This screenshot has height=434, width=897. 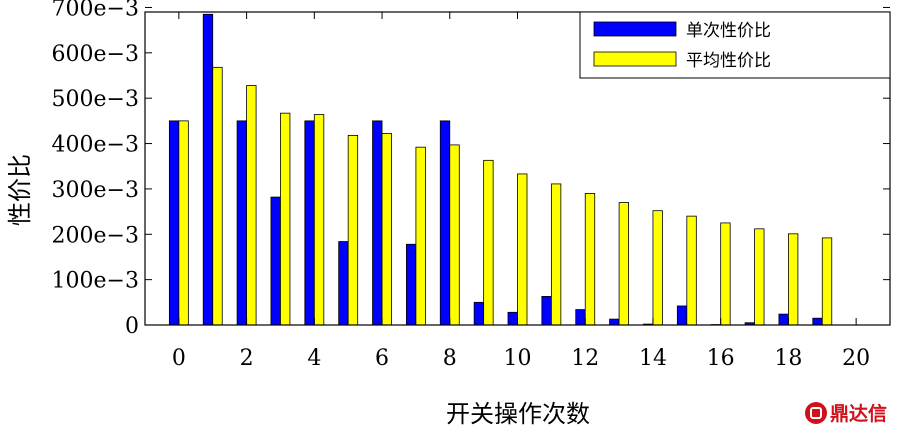 I want to click on y-tick-label-500: 500e−3, so click(x=95, y=99).